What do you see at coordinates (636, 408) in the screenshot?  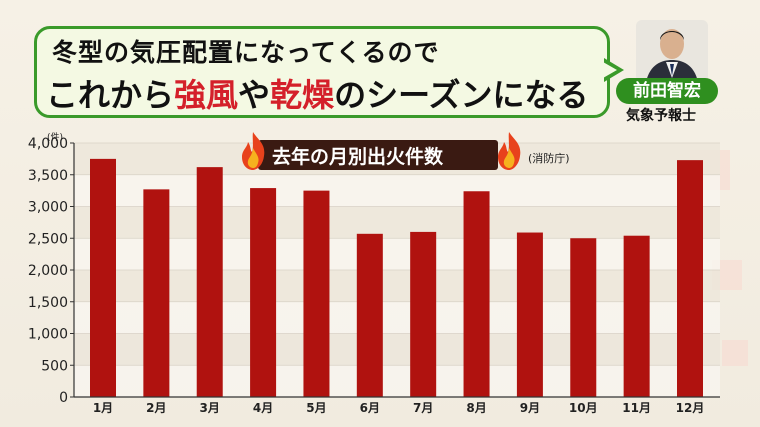 I see `x-tick-label: 11月` at bounding box center [636, 408].